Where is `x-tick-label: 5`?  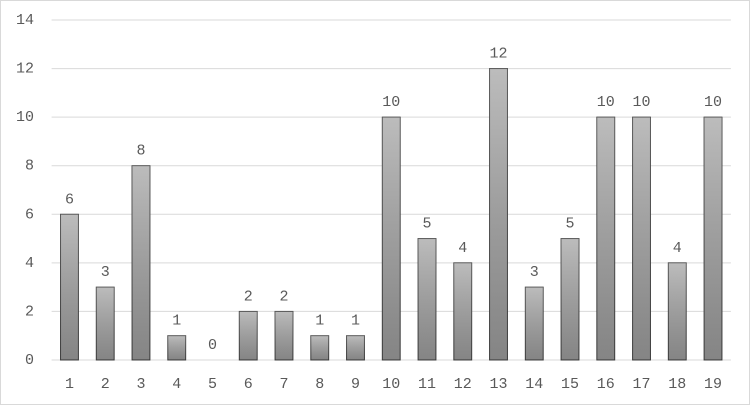 x-tick-label: 5 is located at coordinates (212, 384).